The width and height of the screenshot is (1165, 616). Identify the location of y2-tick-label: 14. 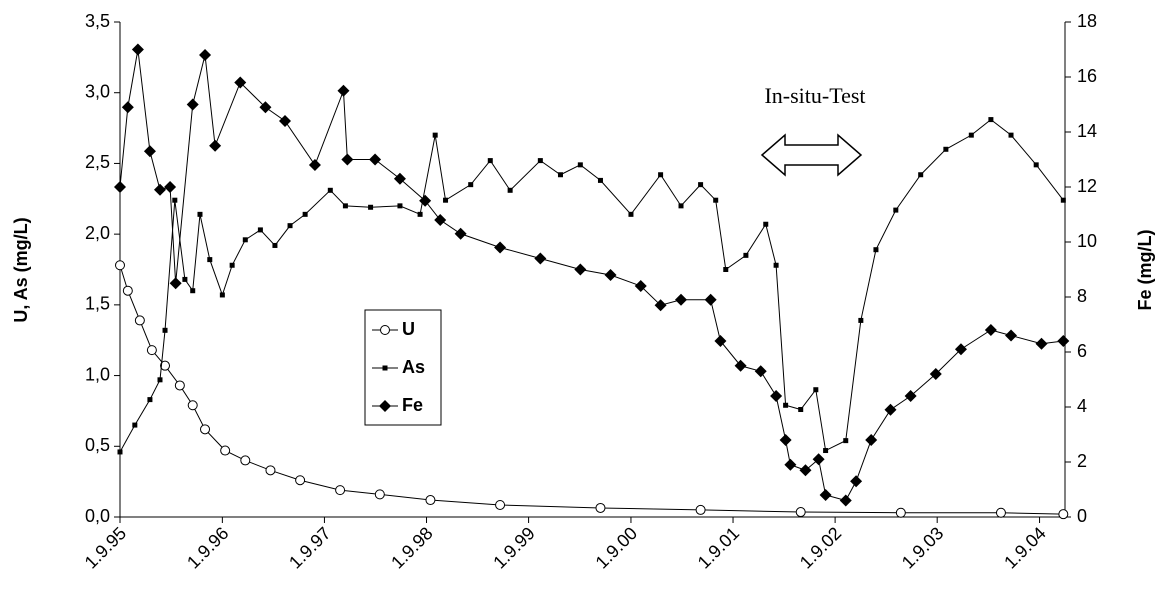
(1087, 131).